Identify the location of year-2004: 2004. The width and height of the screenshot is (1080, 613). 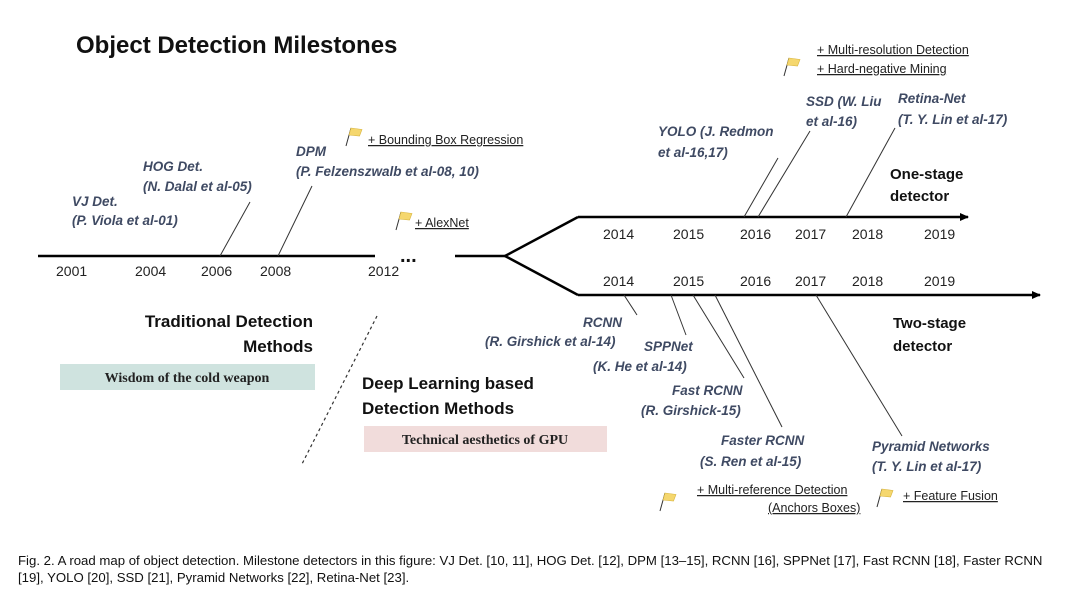
(150, 271).